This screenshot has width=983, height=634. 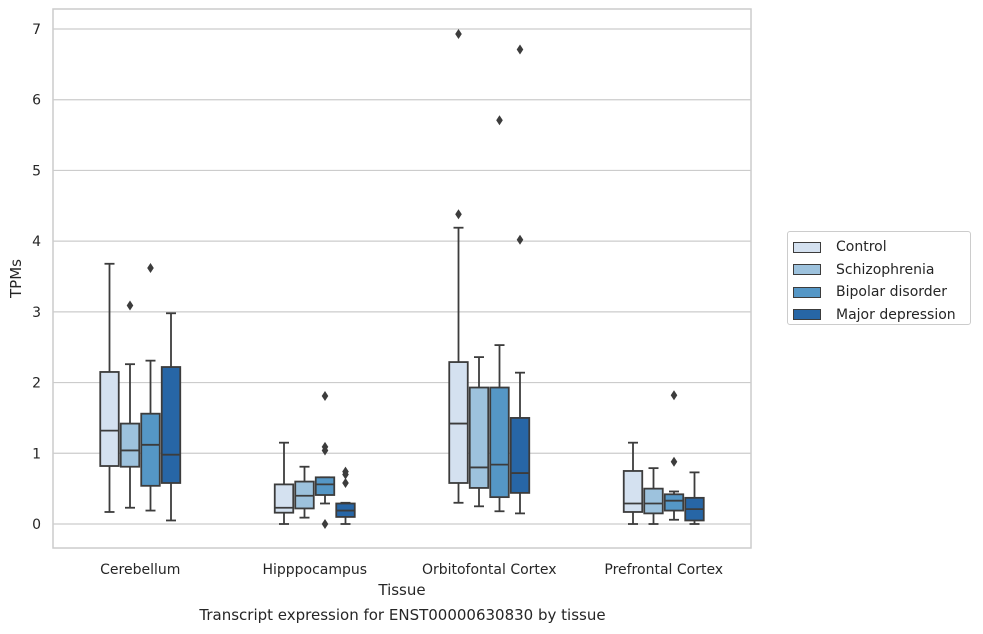 I want to click on x-tick-label: Hipppocampus, so click(x=314, y=570).